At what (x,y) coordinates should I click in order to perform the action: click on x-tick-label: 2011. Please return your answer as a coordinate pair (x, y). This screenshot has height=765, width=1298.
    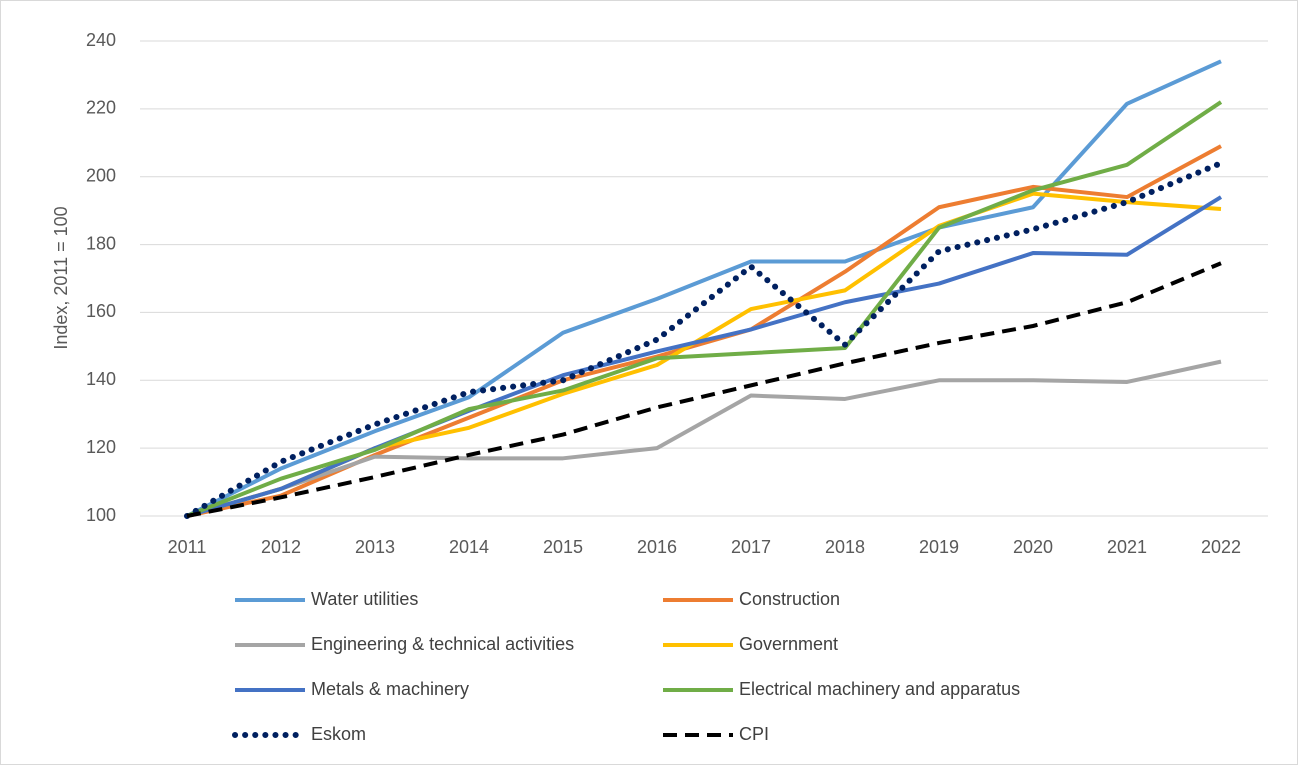
    Looking at the image, I should click on (187, 547).